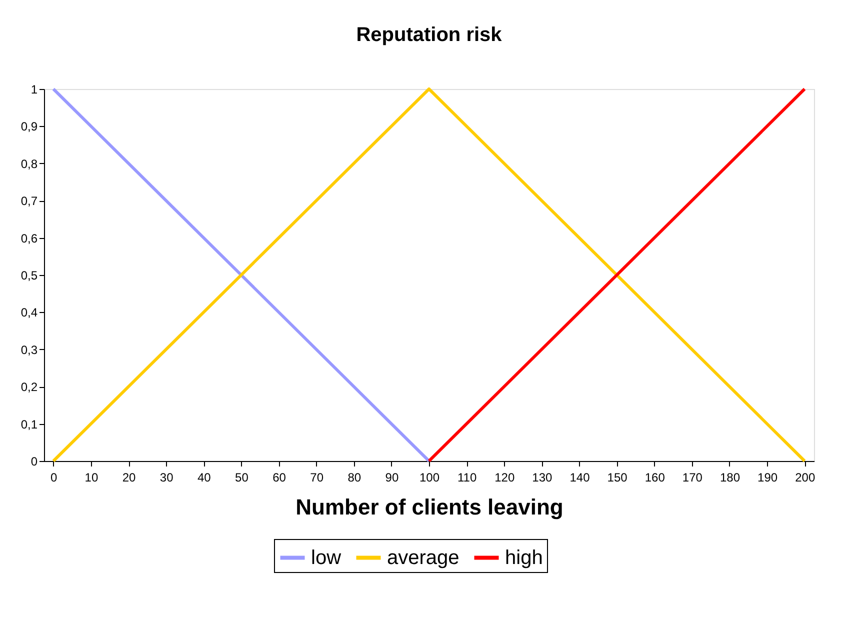  What do you see at coordinates (730, 477) in the screenshot?
I see `x-tick-label: 180` at bounding box center [730, 477].